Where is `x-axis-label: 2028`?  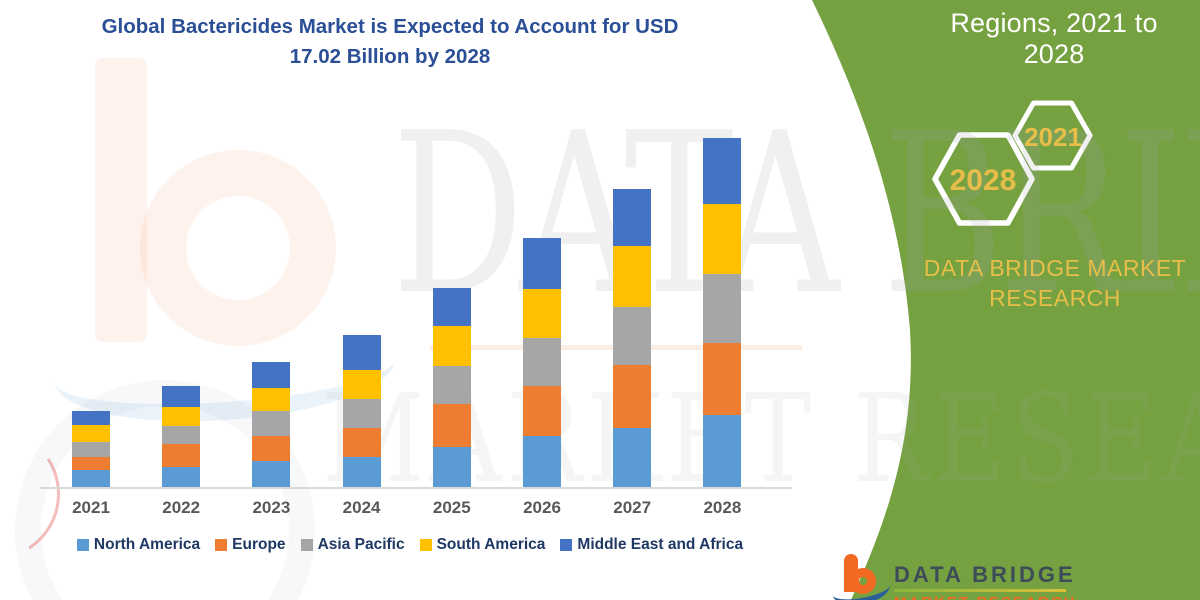
x-axis-label: 2028 is located at coordinates (722, 507).